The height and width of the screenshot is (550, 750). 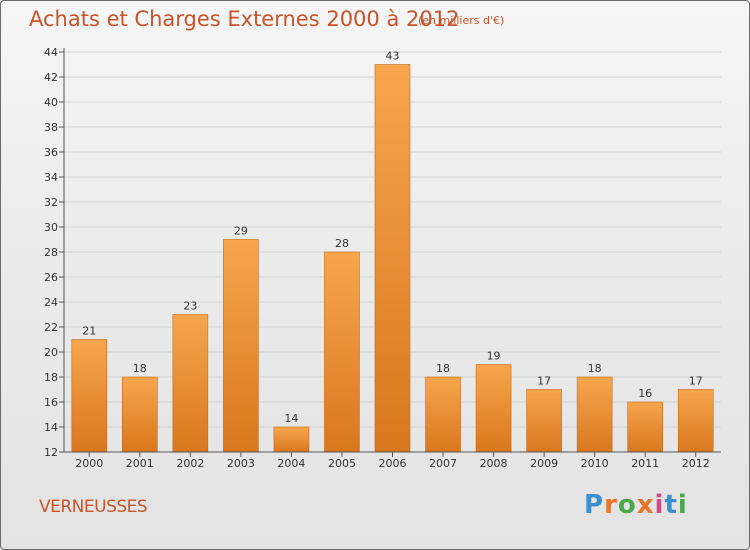 I want to click on logo-letter: t, so click(x=671, y=505).